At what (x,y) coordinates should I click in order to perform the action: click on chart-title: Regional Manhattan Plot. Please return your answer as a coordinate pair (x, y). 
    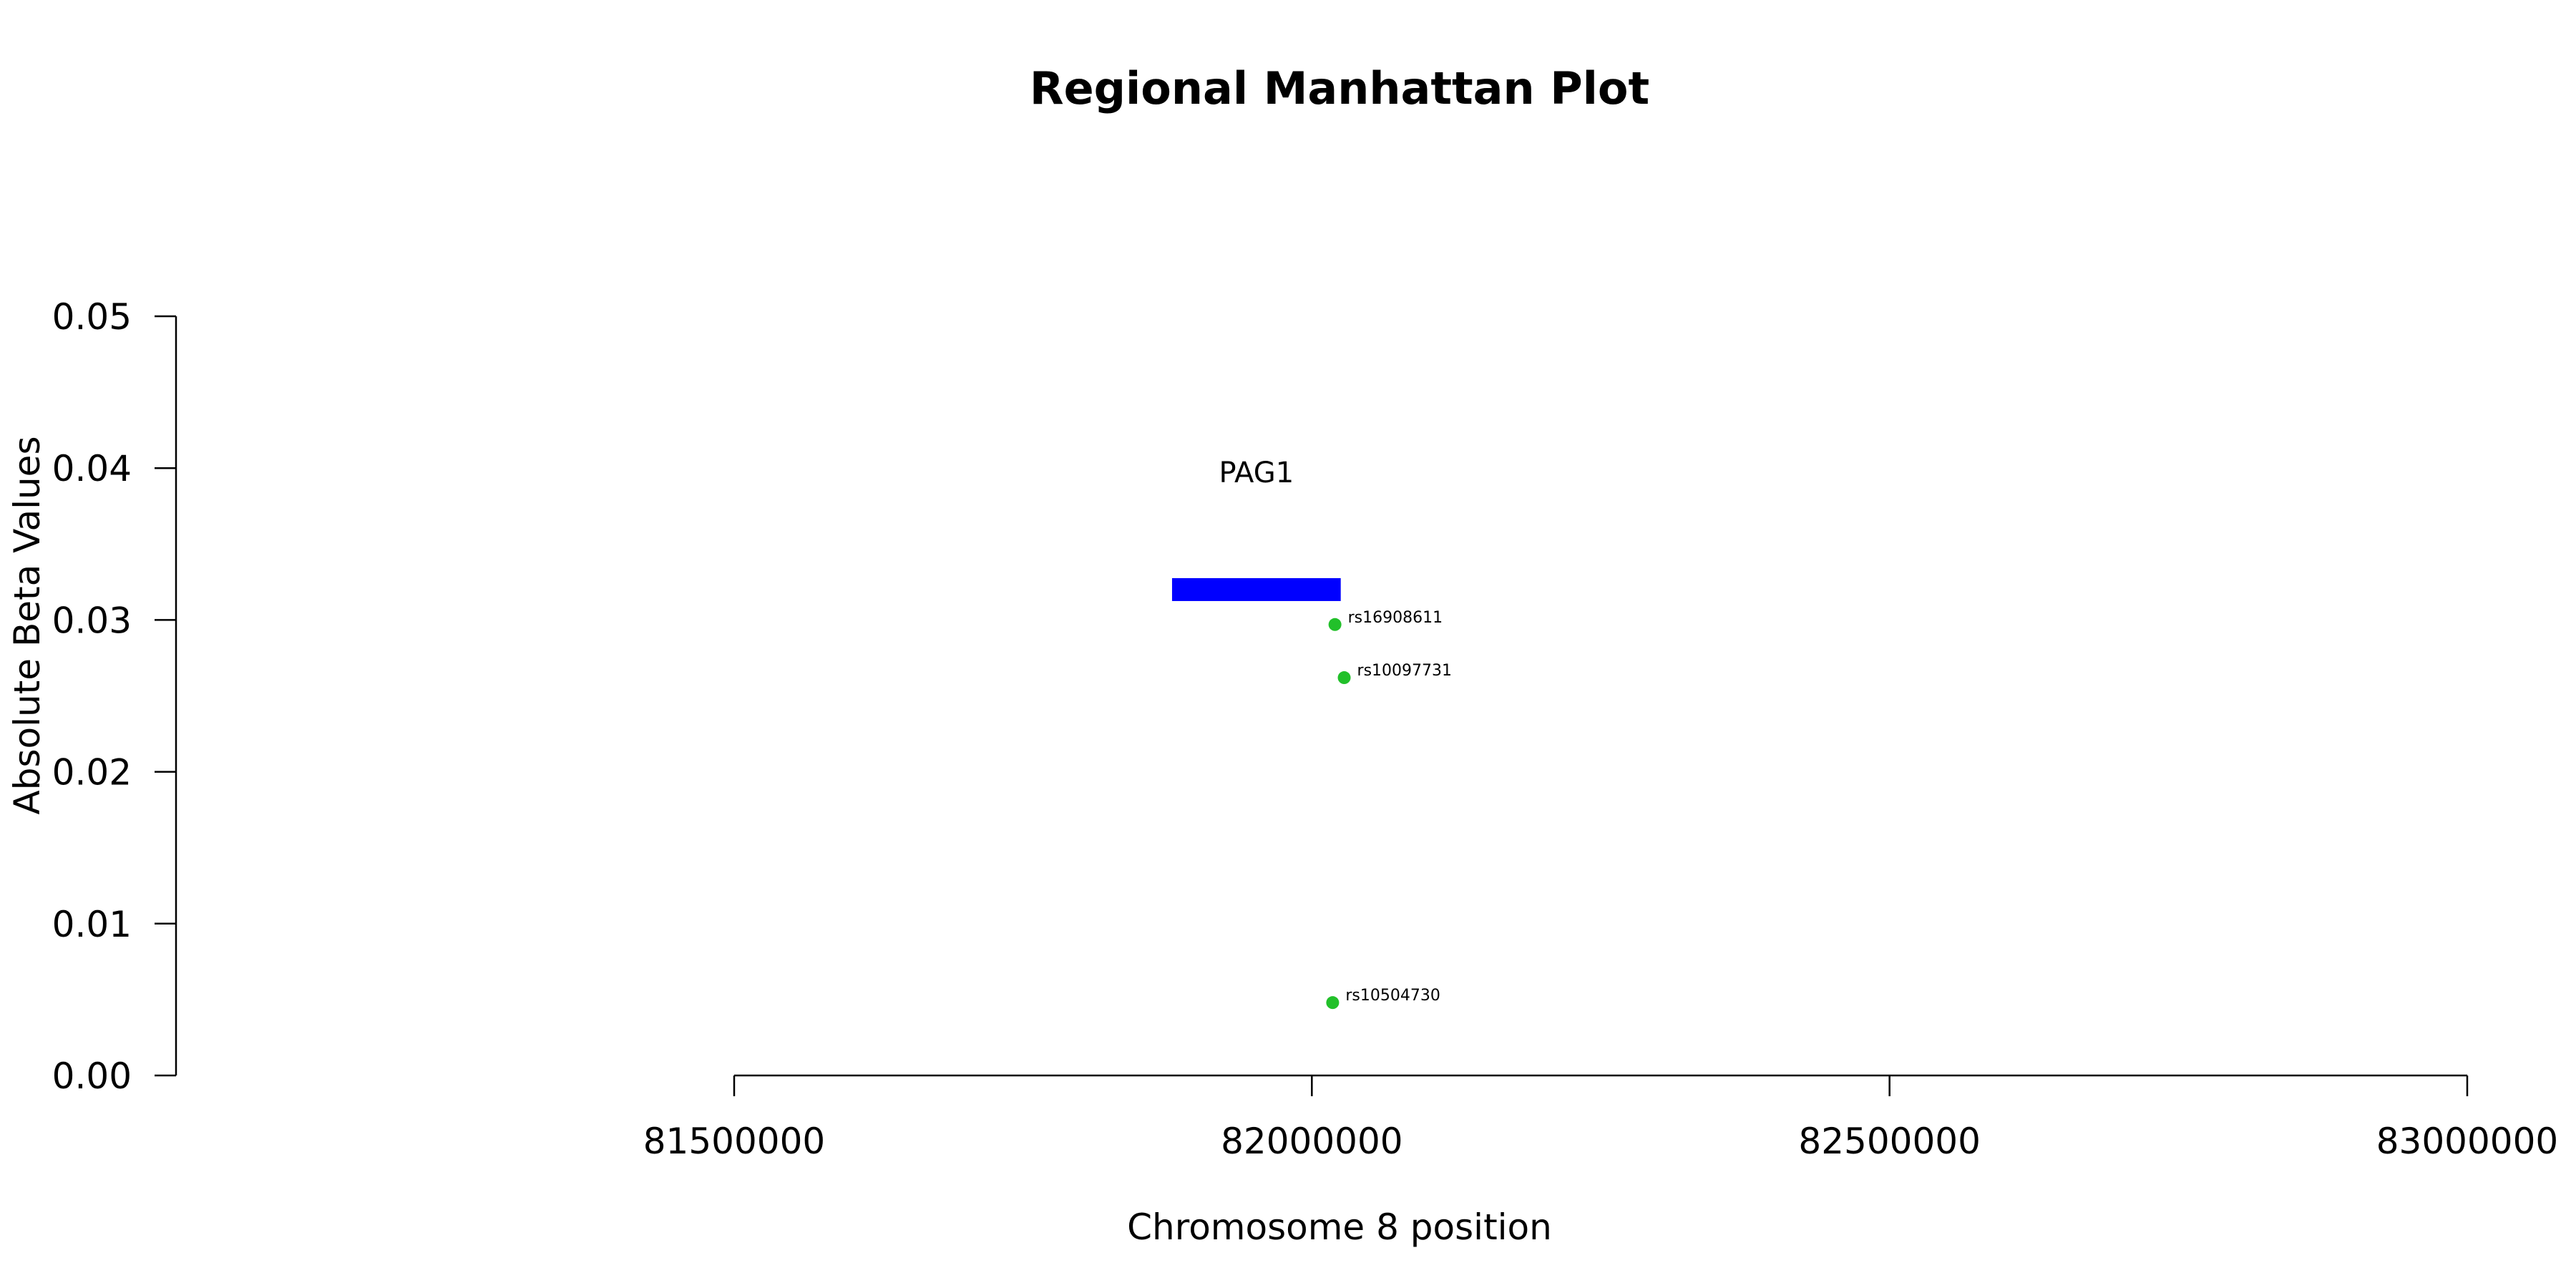
    Looking at the image, I should click on (1339, 88).